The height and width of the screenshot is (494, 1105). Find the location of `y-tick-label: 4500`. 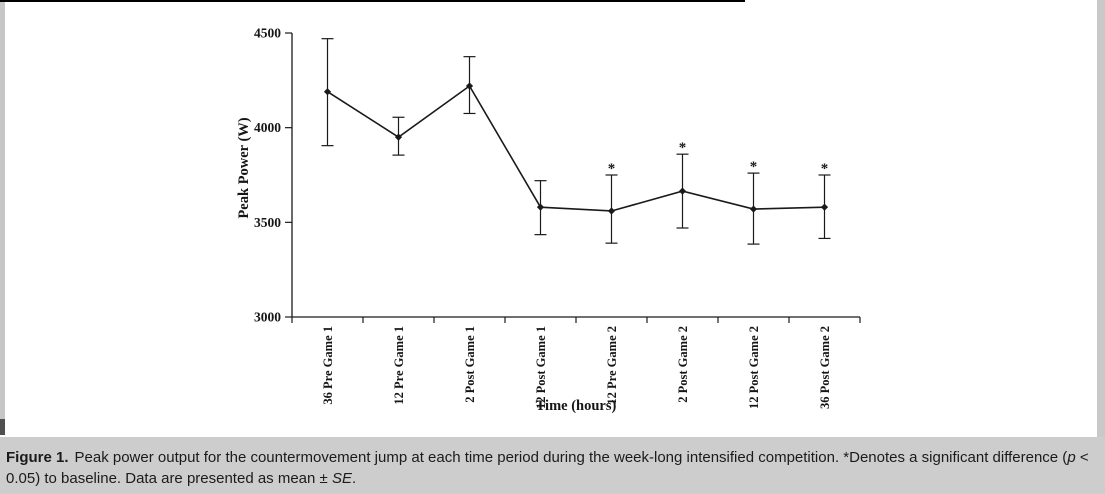

y-tick-label: 4500 is located at coordinates (267, 33).